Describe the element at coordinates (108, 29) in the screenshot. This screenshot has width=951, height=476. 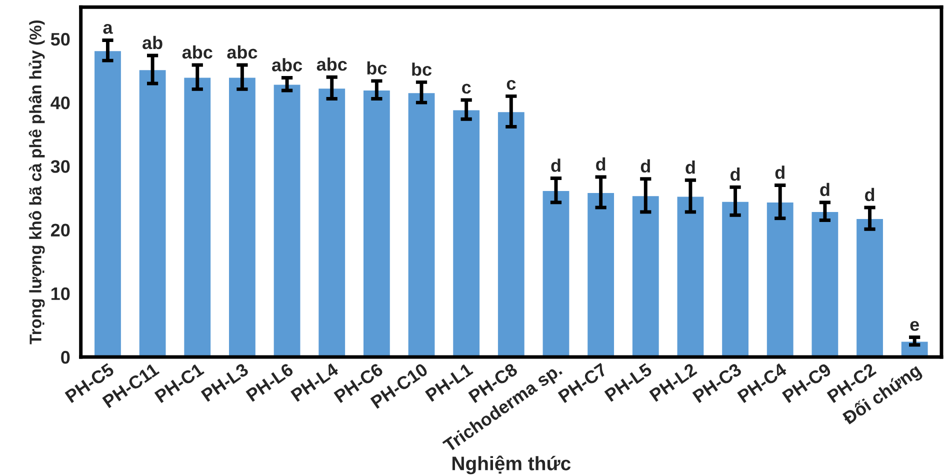
I see `annotation: a` at that location.